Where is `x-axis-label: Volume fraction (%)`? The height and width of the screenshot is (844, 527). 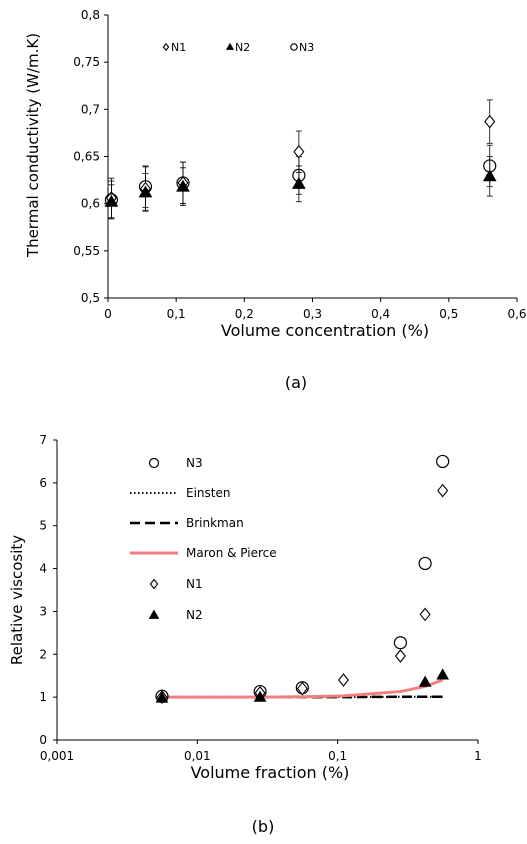 x-axis-label: Volume fraction (%) is located at coordinates (270, 772).